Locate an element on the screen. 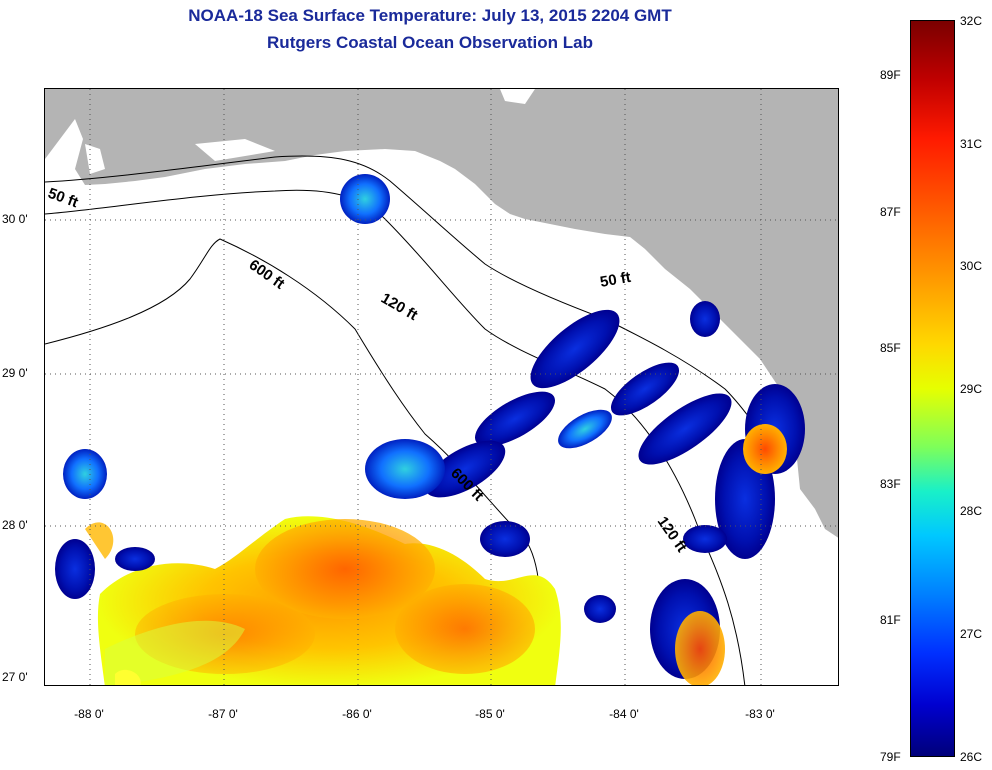  warm-sst-region is located at coordinates (323, 600).